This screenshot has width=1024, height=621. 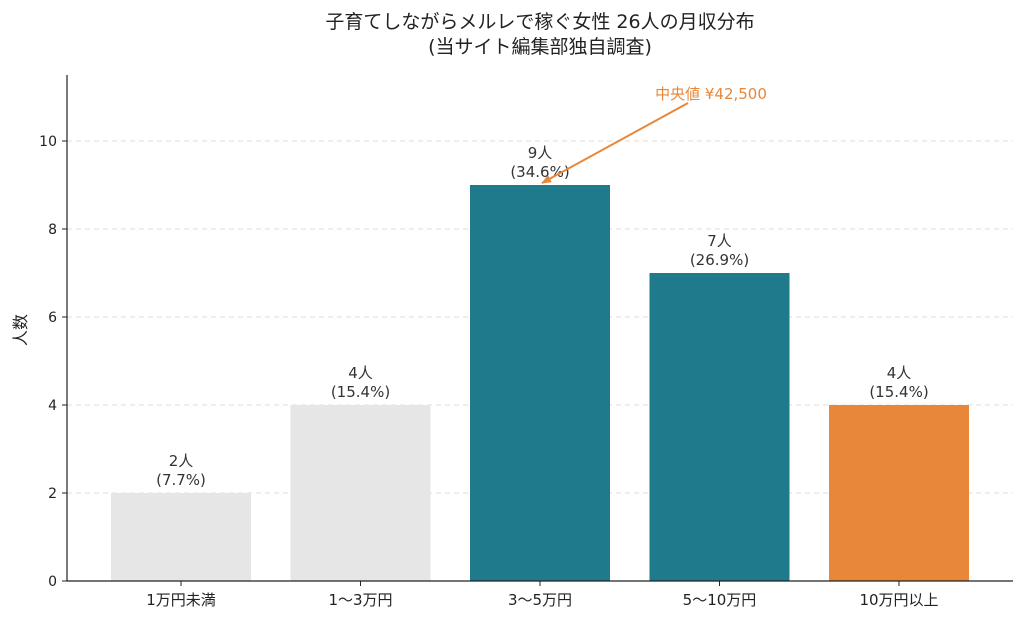 What do you see at coordinates (20, 330) in the screenshot?
I see `y-axis-title: 人数` at bounding box center [20, 330].